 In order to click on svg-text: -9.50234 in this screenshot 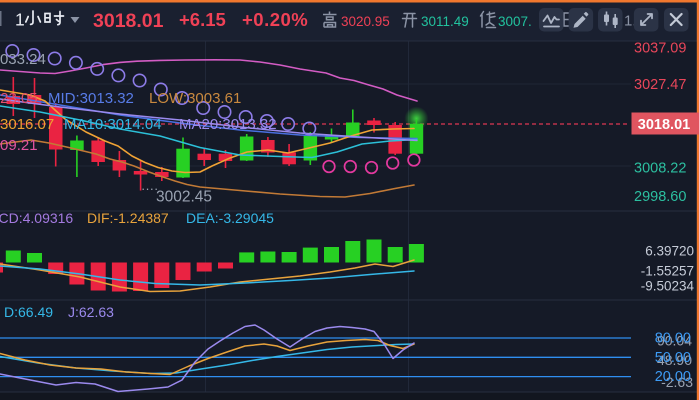, I will do `click(668, 286)`.